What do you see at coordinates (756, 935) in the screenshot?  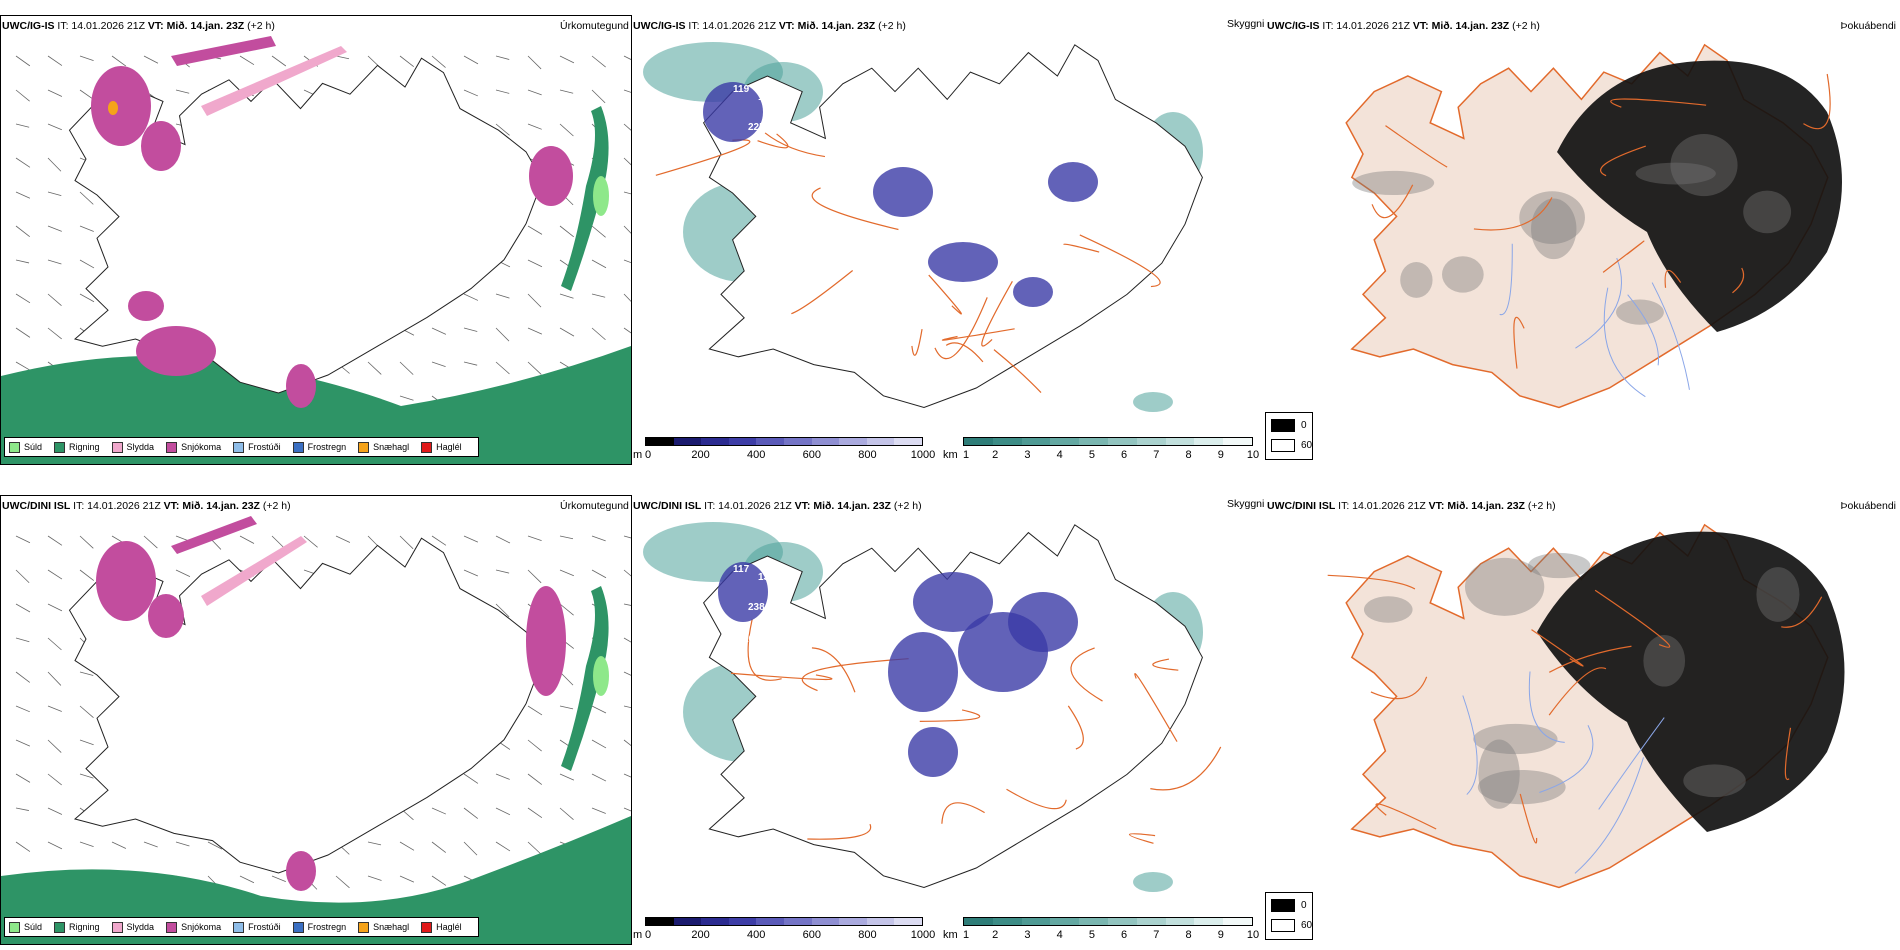 I see `colorbar-tick: 400` at bounding box center [756, 935].